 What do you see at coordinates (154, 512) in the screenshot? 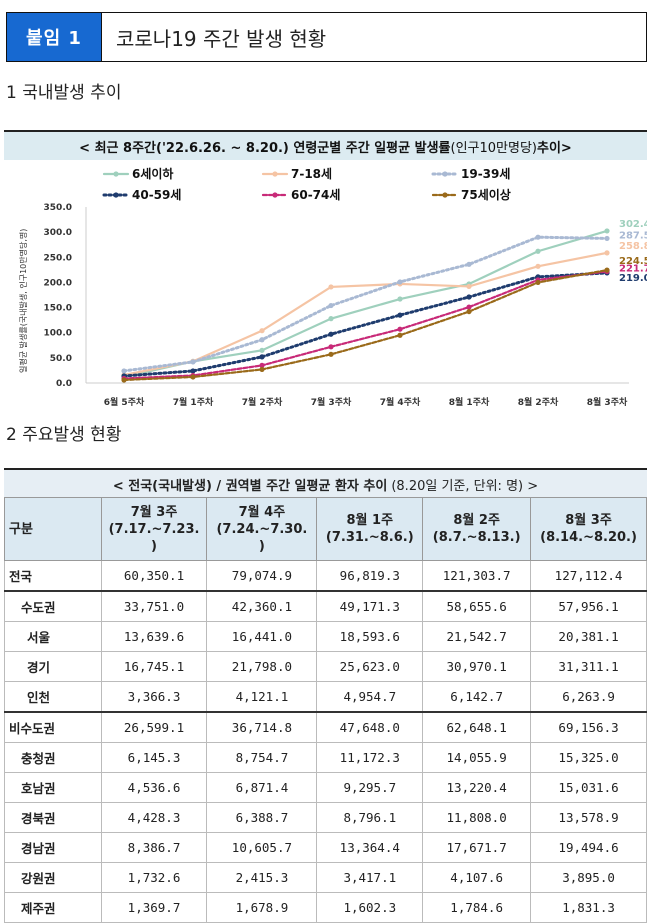
I see `week-header-line: 7월 3주` at bounding box center [154, 512].